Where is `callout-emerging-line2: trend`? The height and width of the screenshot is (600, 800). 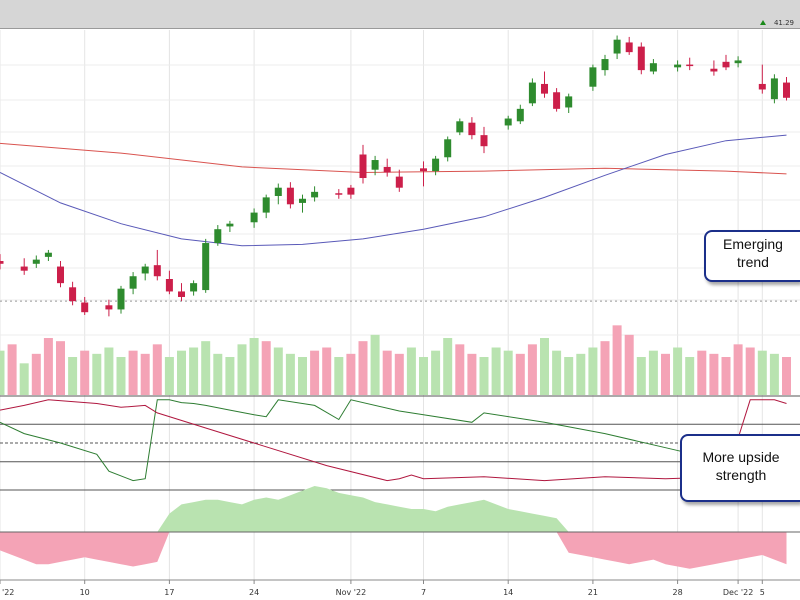
callout-emerging-line2: trend is located at coordinates (753, 262).